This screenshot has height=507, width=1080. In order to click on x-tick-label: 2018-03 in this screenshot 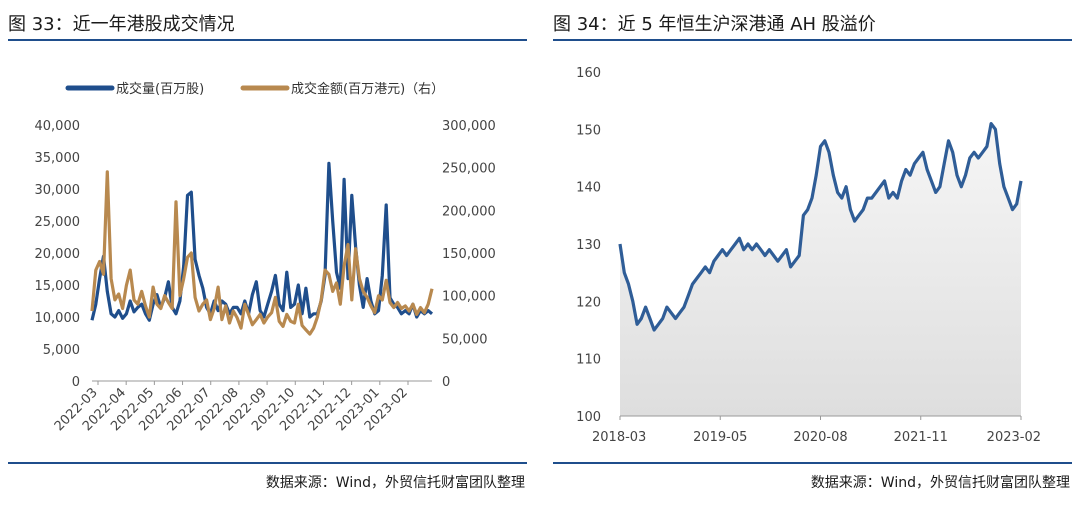, I will do `click(619, 437)`.